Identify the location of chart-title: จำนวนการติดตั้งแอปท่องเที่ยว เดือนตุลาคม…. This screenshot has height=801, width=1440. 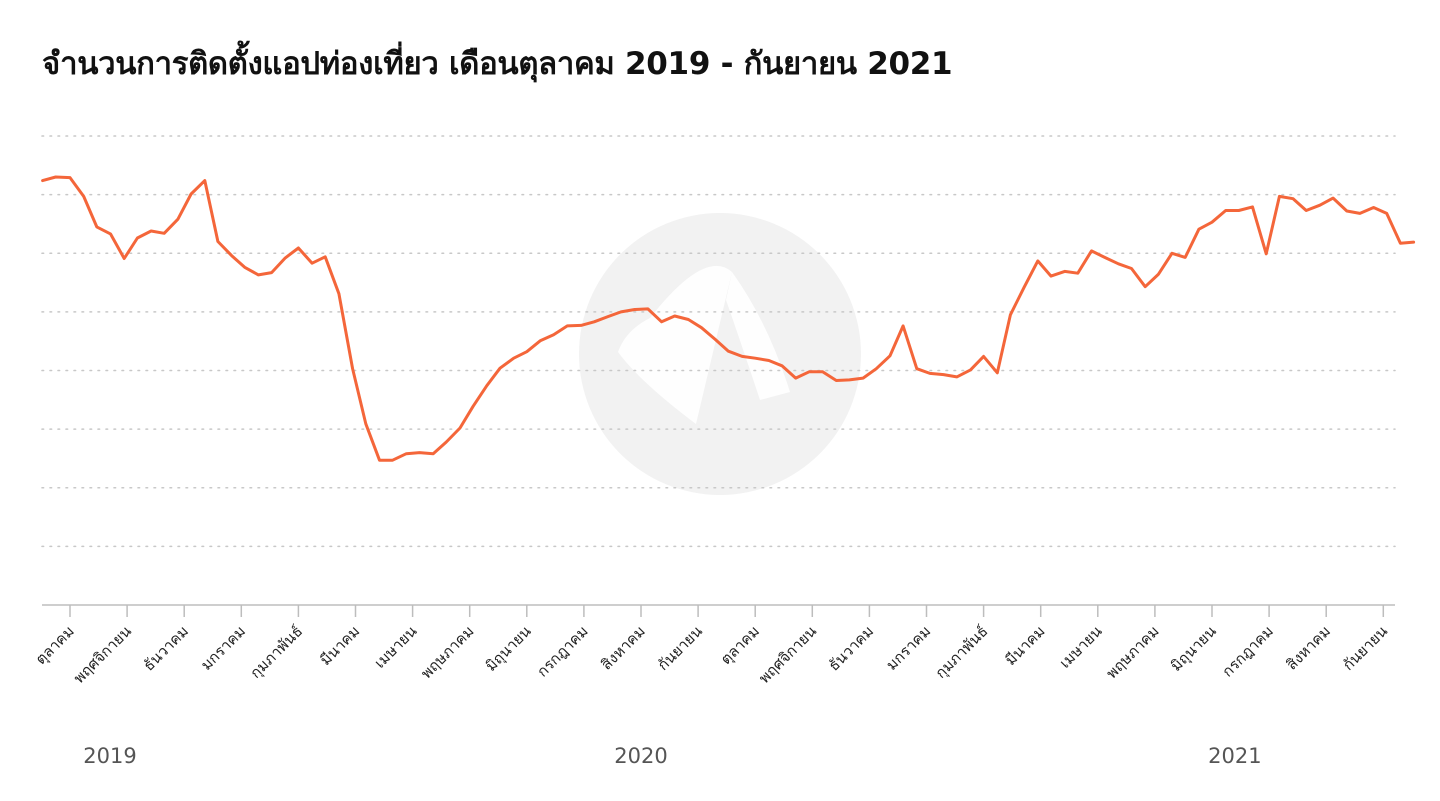
(497, 64).